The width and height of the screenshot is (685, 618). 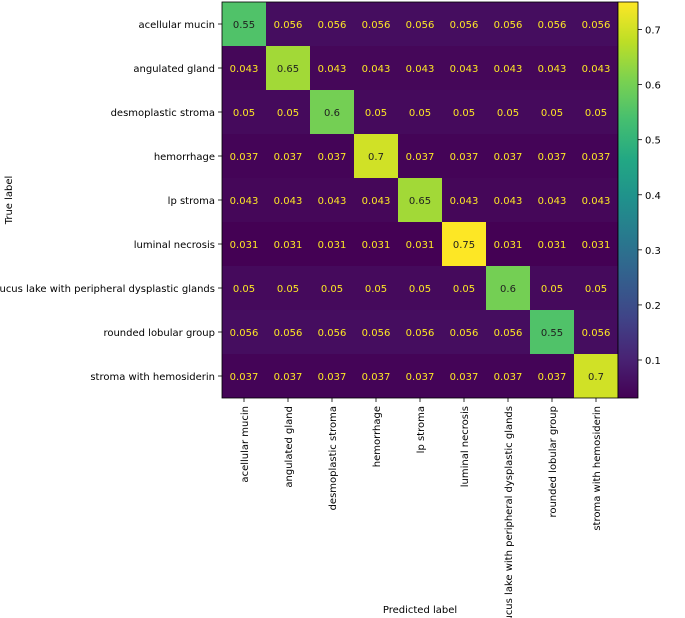 I want to click on x-tick-label: stroma with hemosiderin, so click(x=597, y=468).